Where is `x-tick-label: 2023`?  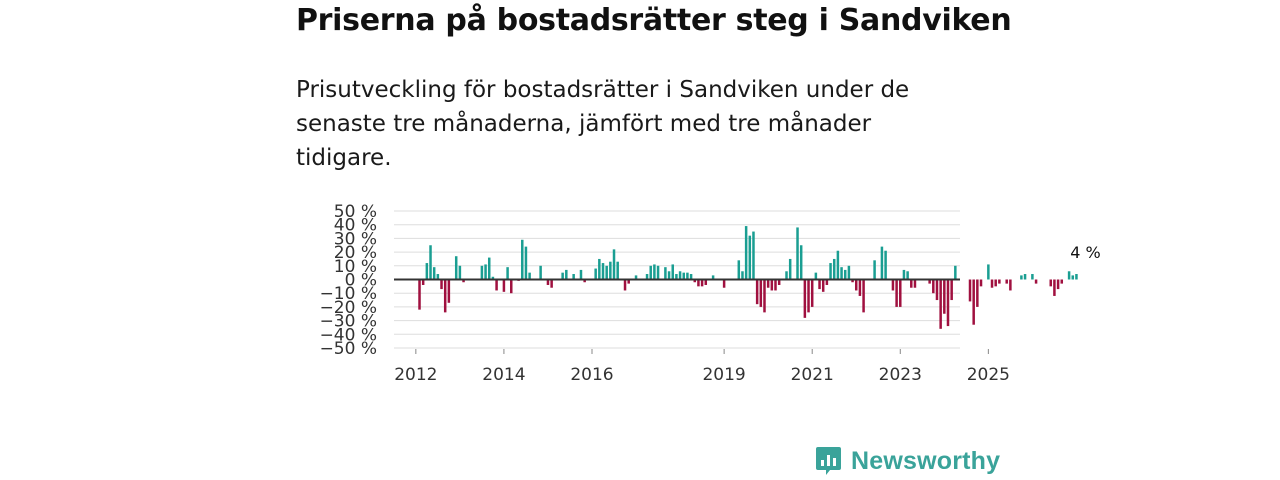 x-tick-label: 2023 is located at coordinates (900, 375).